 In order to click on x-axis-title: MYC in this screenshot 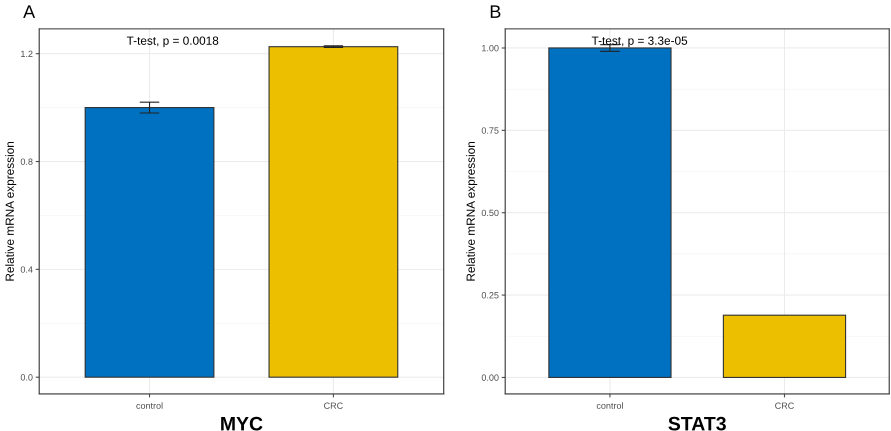, I will do `click(242, 423)`.